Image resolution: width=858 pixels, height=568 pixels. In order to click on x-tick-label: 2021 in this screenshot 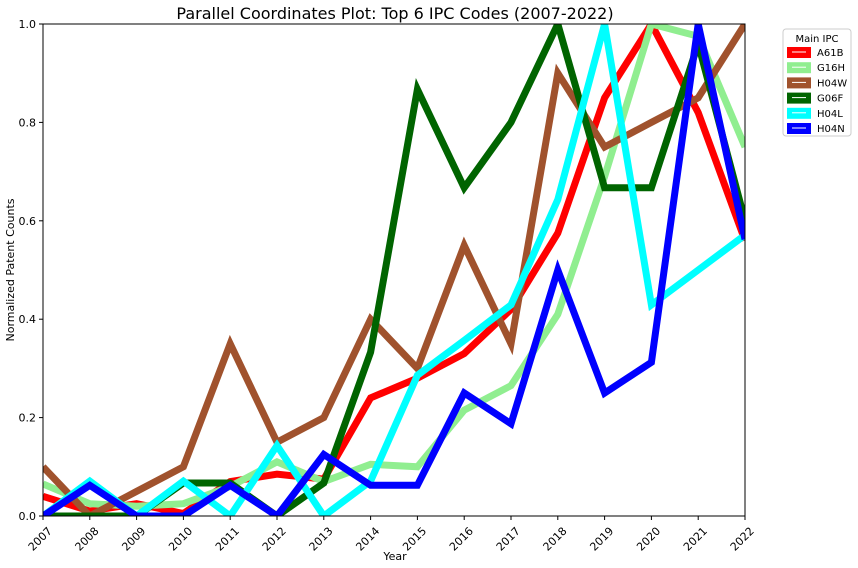, I will do `click(695, 539)`.